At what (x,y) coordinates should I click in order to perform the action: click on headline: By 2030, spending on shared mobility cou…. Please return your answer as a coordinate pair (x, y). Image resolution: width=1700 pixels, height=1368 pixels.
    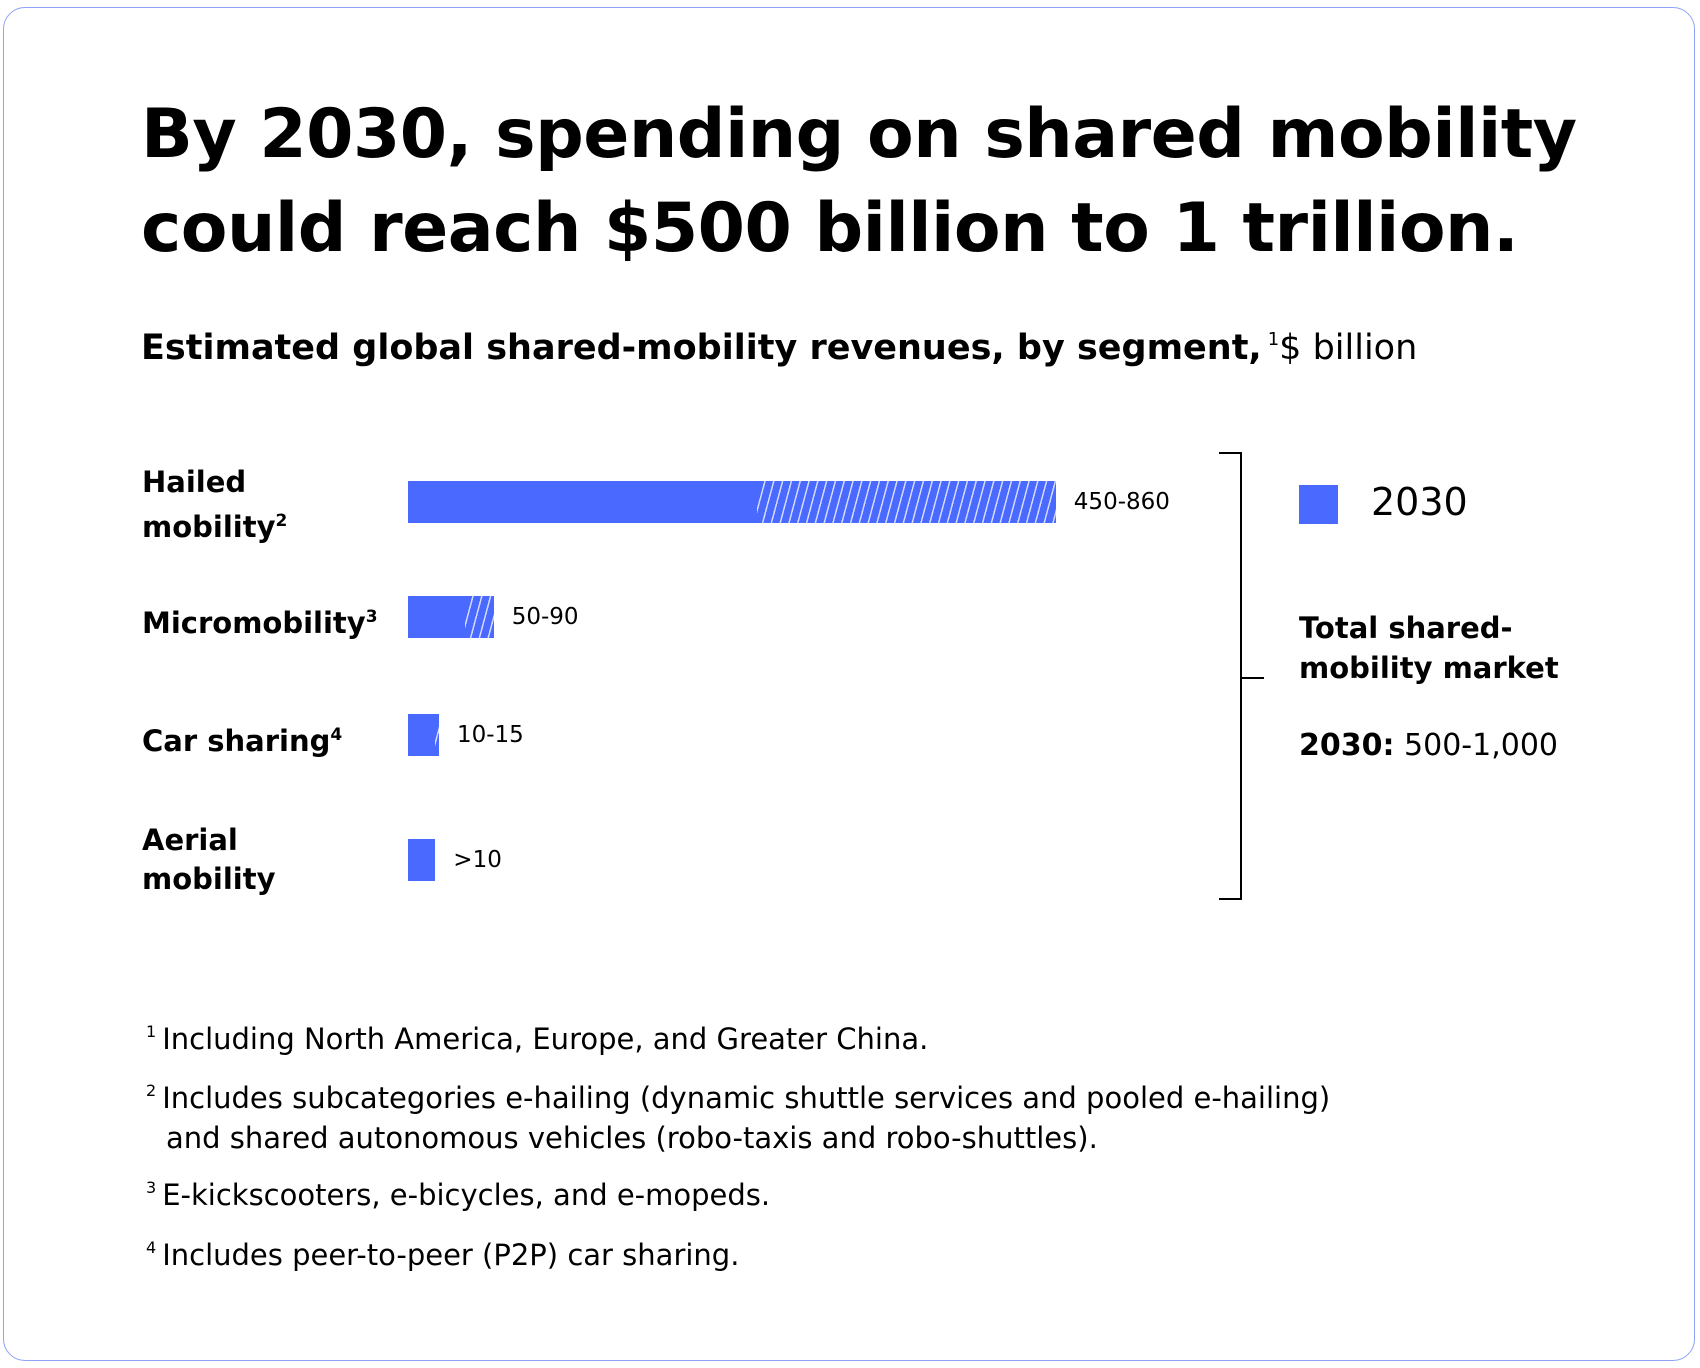
    Looking at the image, I should click on (859, 181).